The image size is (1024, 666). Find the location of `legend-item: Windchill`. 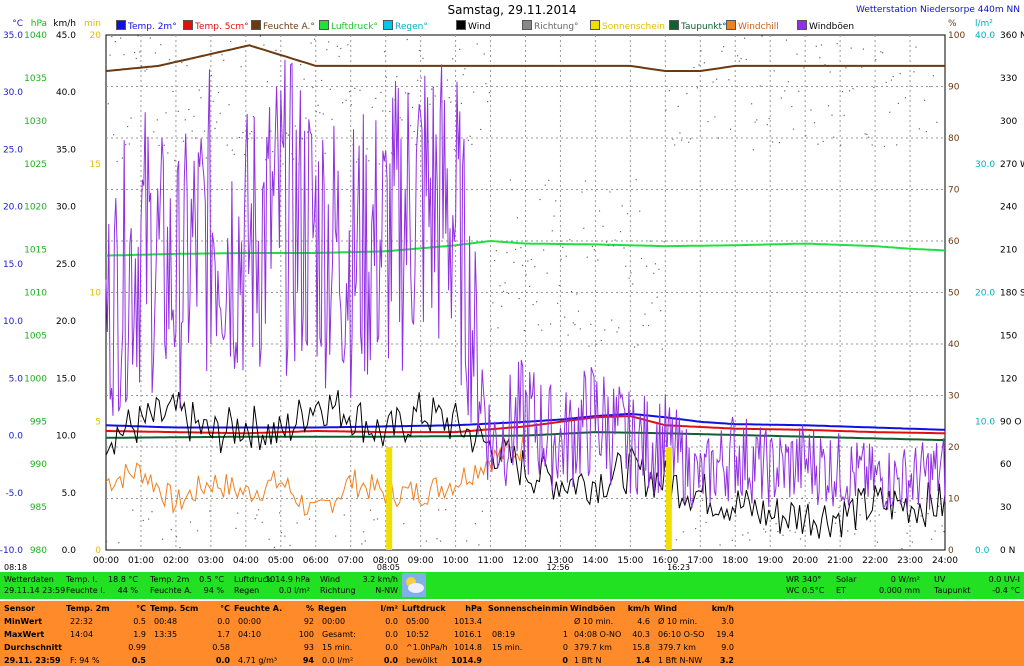

legend-item: Windchill is located at coordinates (752, 26).